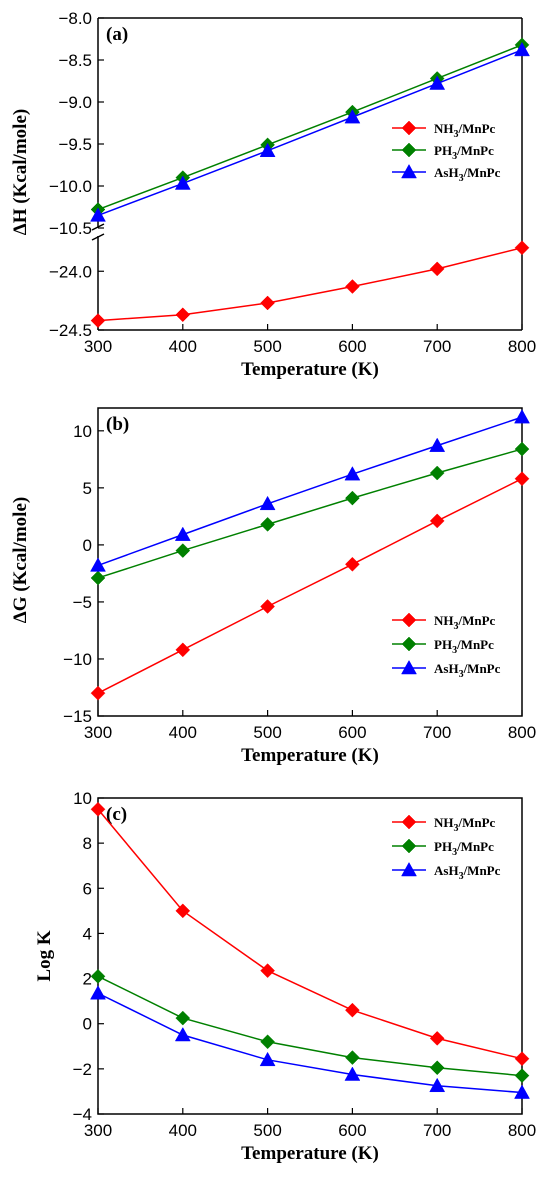 The width and height of the screenshot is (550, 1180). What do you see at coordinates (82, 602) in the screenshot?
I see `y-tick-label: −5` at bounding box center [82, 602].